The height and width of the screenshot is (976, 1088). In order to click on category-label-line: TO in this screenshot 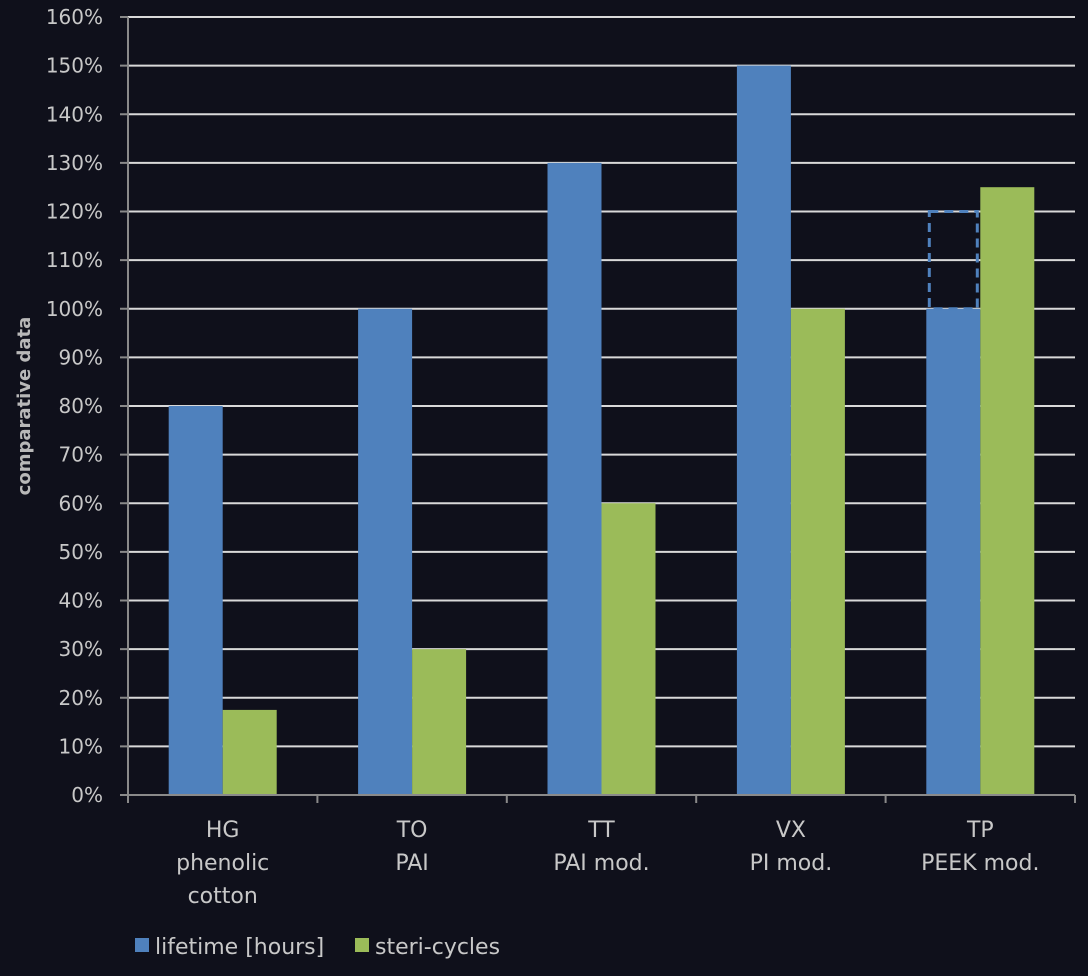, I will do `click(412, 830)`.